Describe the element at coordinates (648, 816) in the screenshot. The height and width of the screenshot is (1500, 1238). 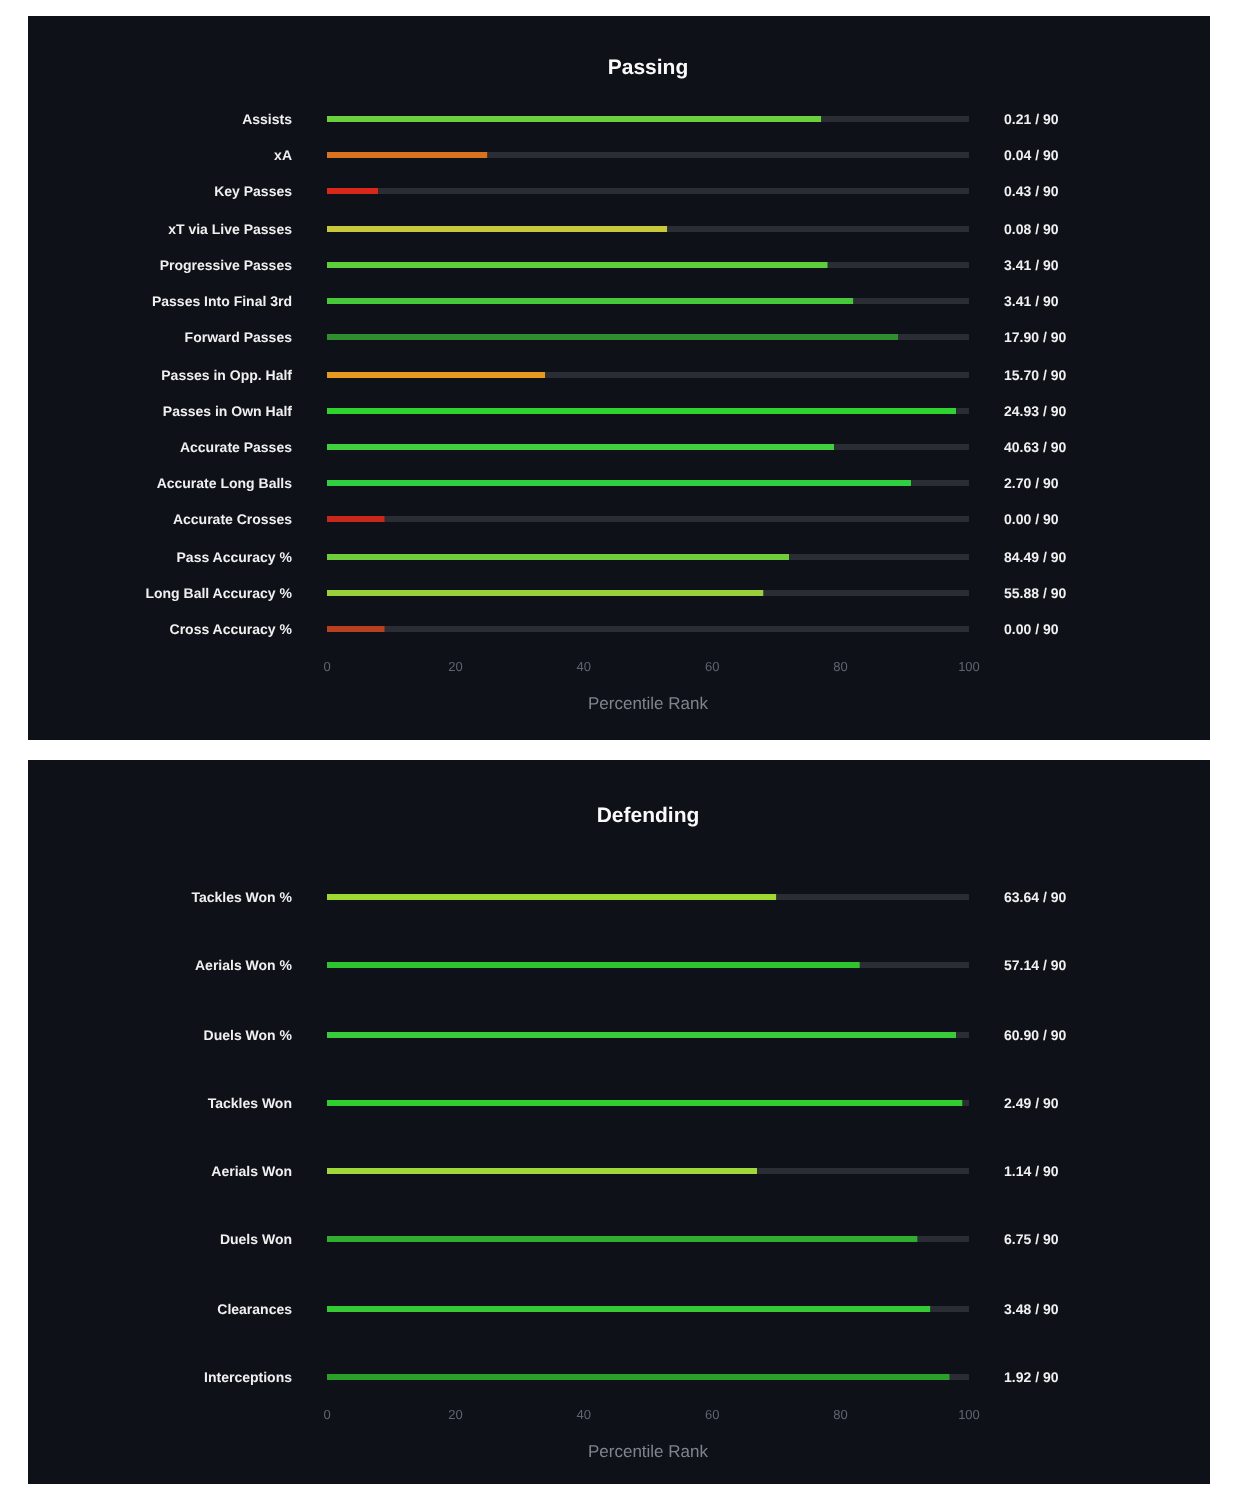
I see `chart-title: Defending` at that location.